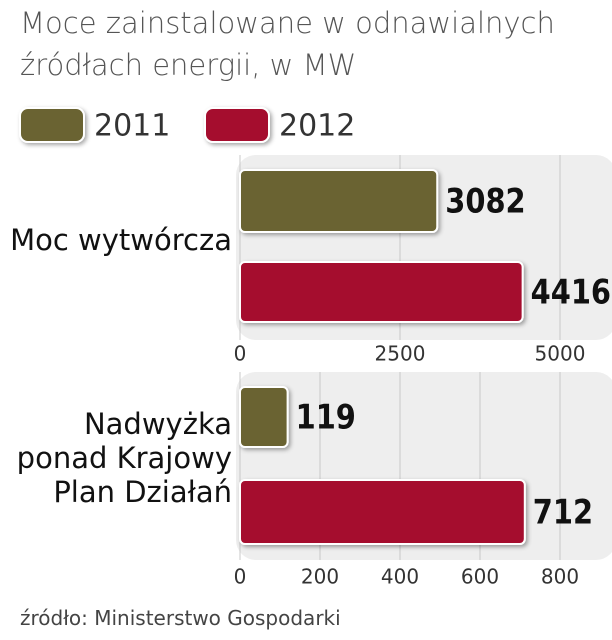 This screenshot has width=612, height=640. What do you see at coordinates (560, 354) in the screenshot?
I see `x-tick-label: 5000` at bounding box center [560, 354].